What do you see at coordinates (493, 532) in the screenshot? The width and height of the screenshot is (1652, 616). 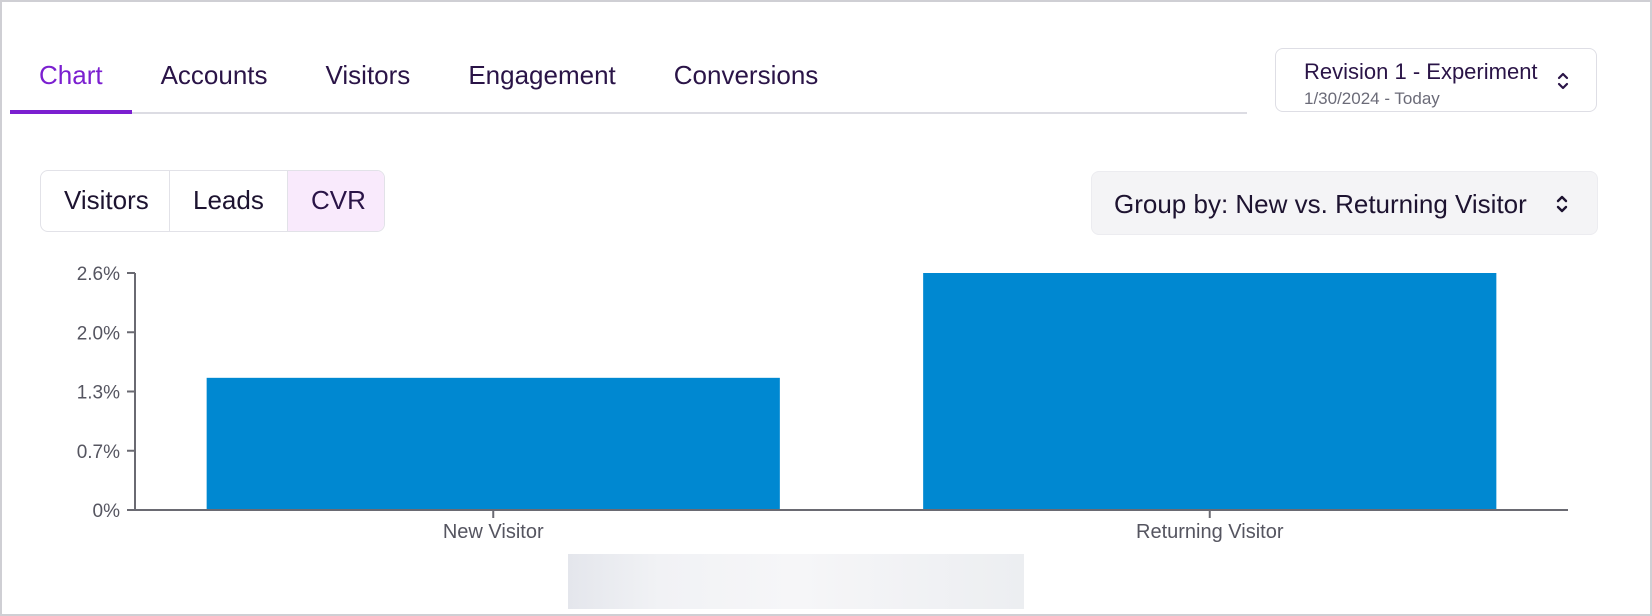 I see `x-tick-label: New Visitor` at bounding box center [493, 532].